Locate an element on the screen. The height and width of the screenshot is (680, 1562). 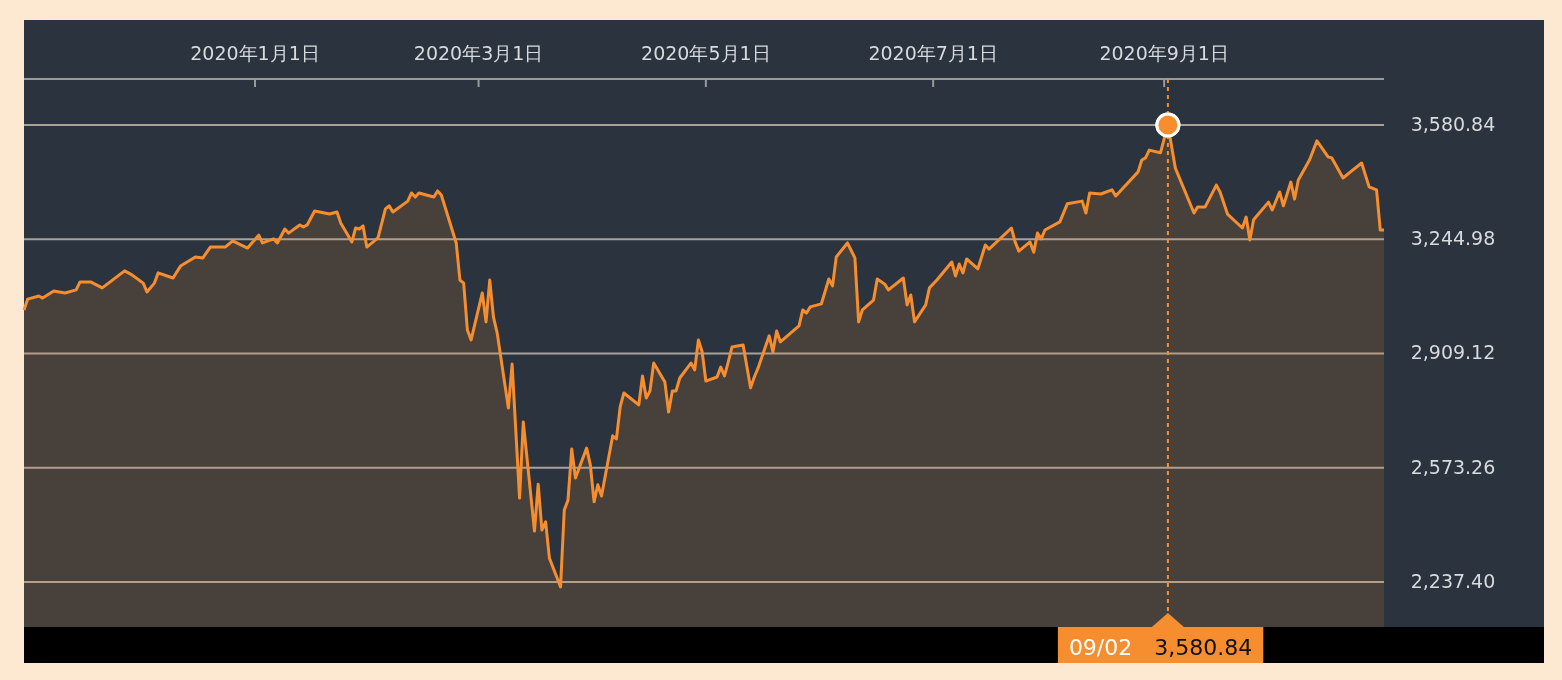
x-tick-label: 2020年9月1日 is located at coordinates (1164, 53).